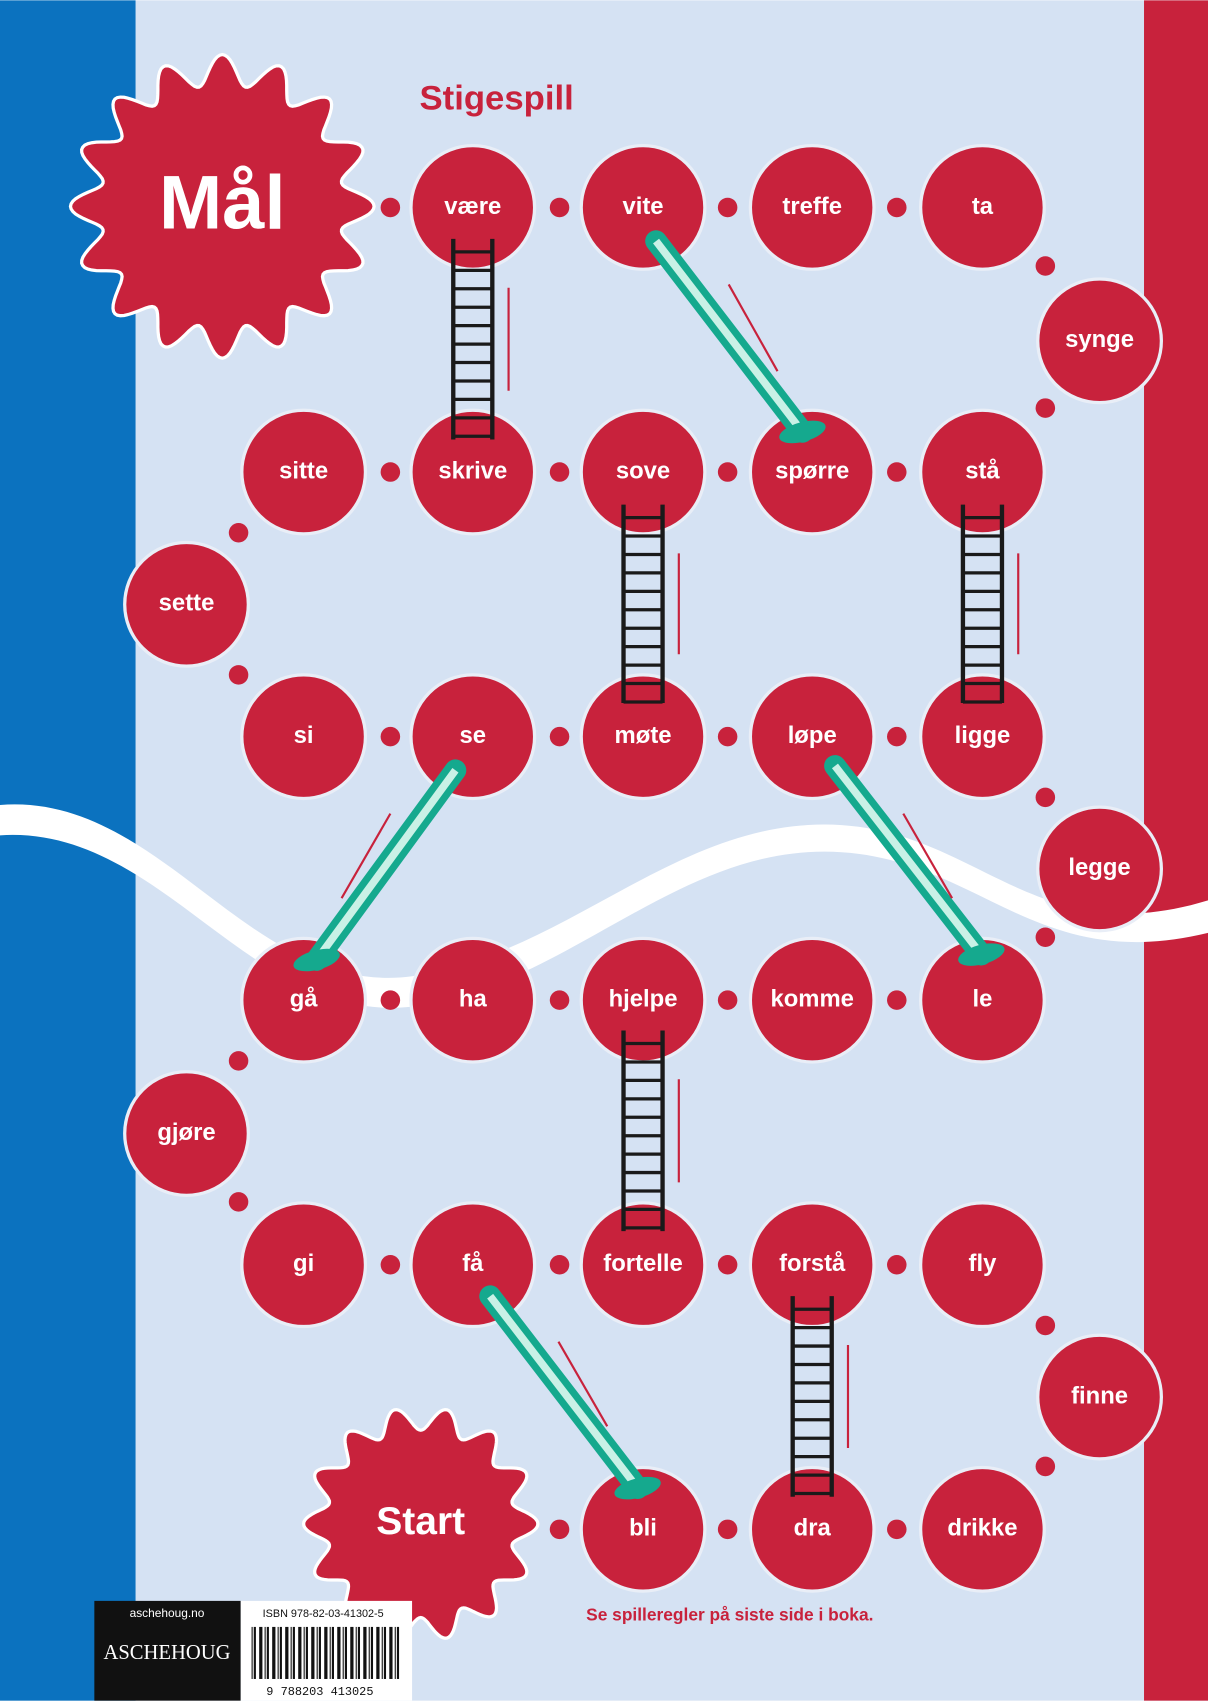 This screenshot has width=1208, height=1706. Describe the element at coordinates (813, 1528) in the screenshot. I see `cell-label: dra` at that location.